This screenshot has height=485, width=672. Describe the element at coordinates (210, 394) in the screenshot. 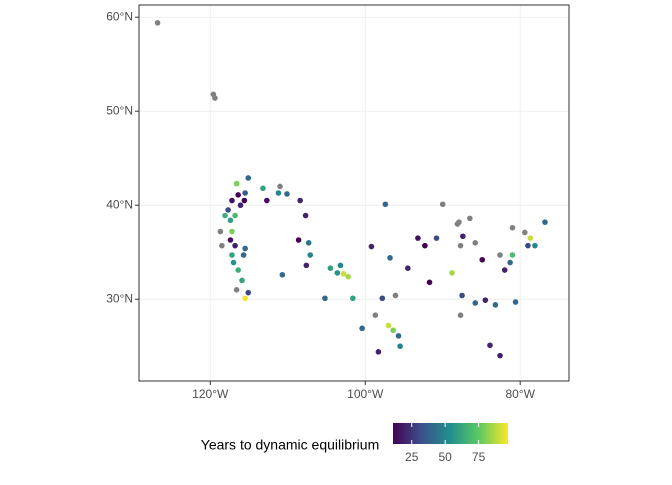

I see `x-tick-label: 120°W` at that location.